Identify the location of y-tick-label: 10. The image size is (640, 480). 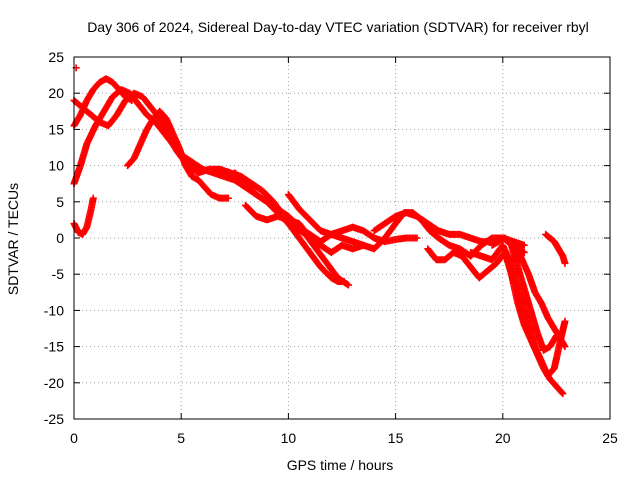
(56, 166).